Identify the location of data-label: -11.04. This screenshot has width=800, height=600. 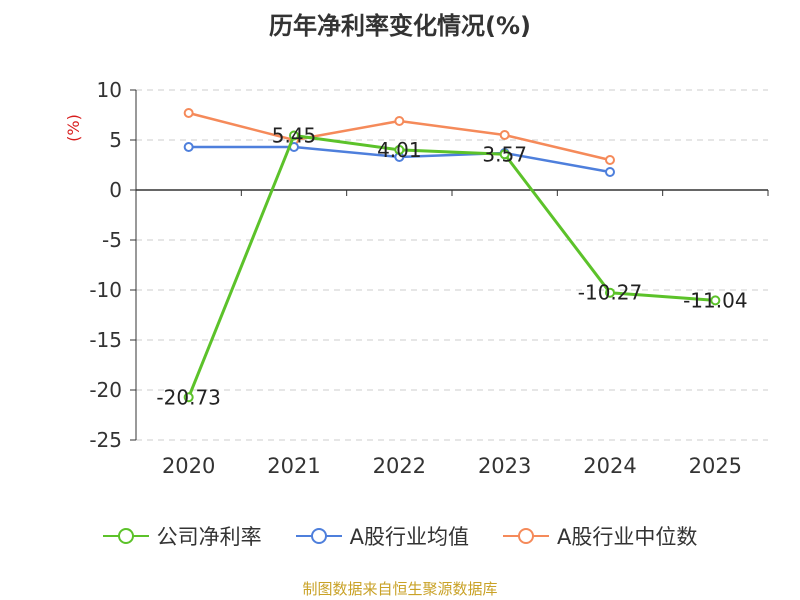
(715, 300).